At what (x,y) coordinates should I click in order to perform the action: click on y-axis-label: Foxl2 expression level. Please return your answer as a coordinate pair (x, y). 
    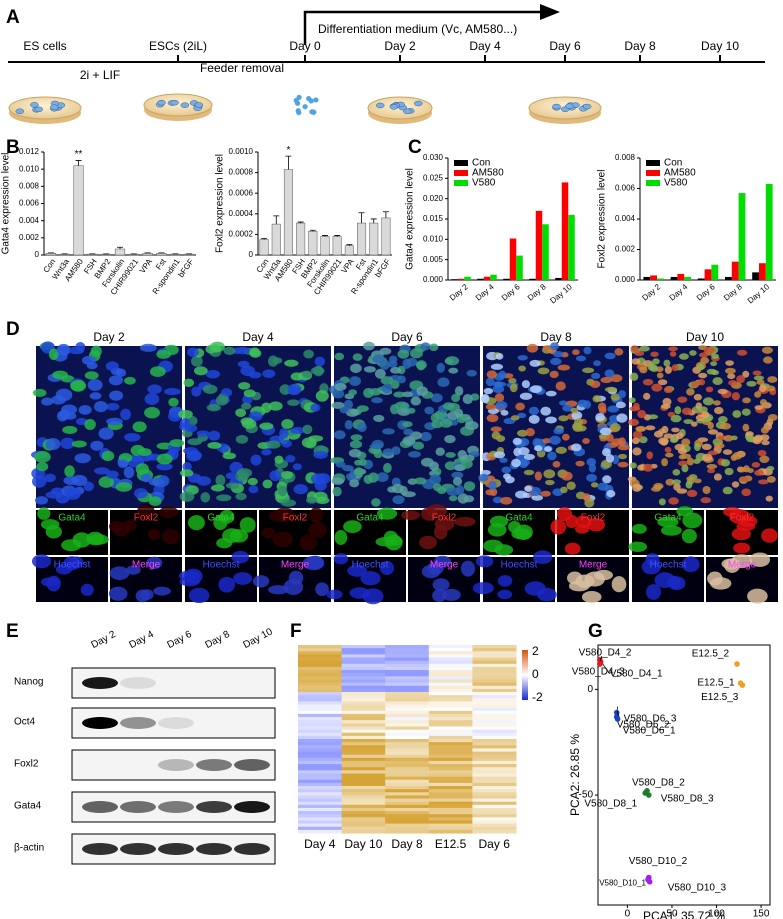
    Looking at the image, I should click on (220, 203).